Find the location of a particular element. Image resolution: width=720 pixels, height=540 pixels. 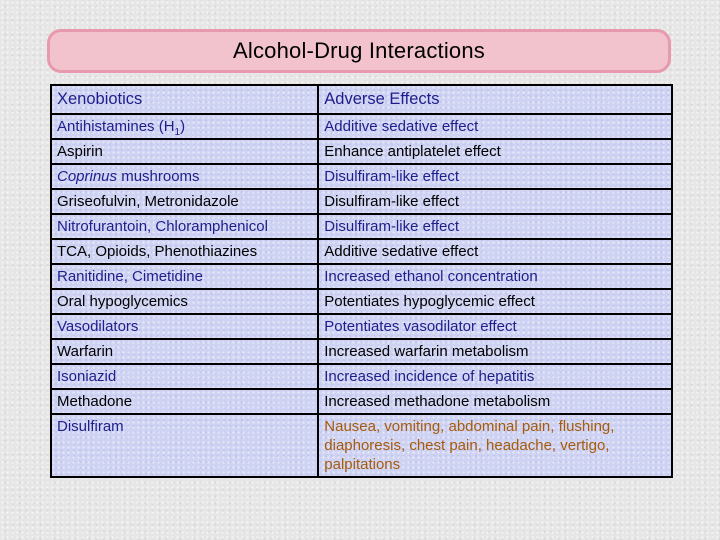

drug-cell: Coprinus mushrooms is located at coordinates (184, 176).